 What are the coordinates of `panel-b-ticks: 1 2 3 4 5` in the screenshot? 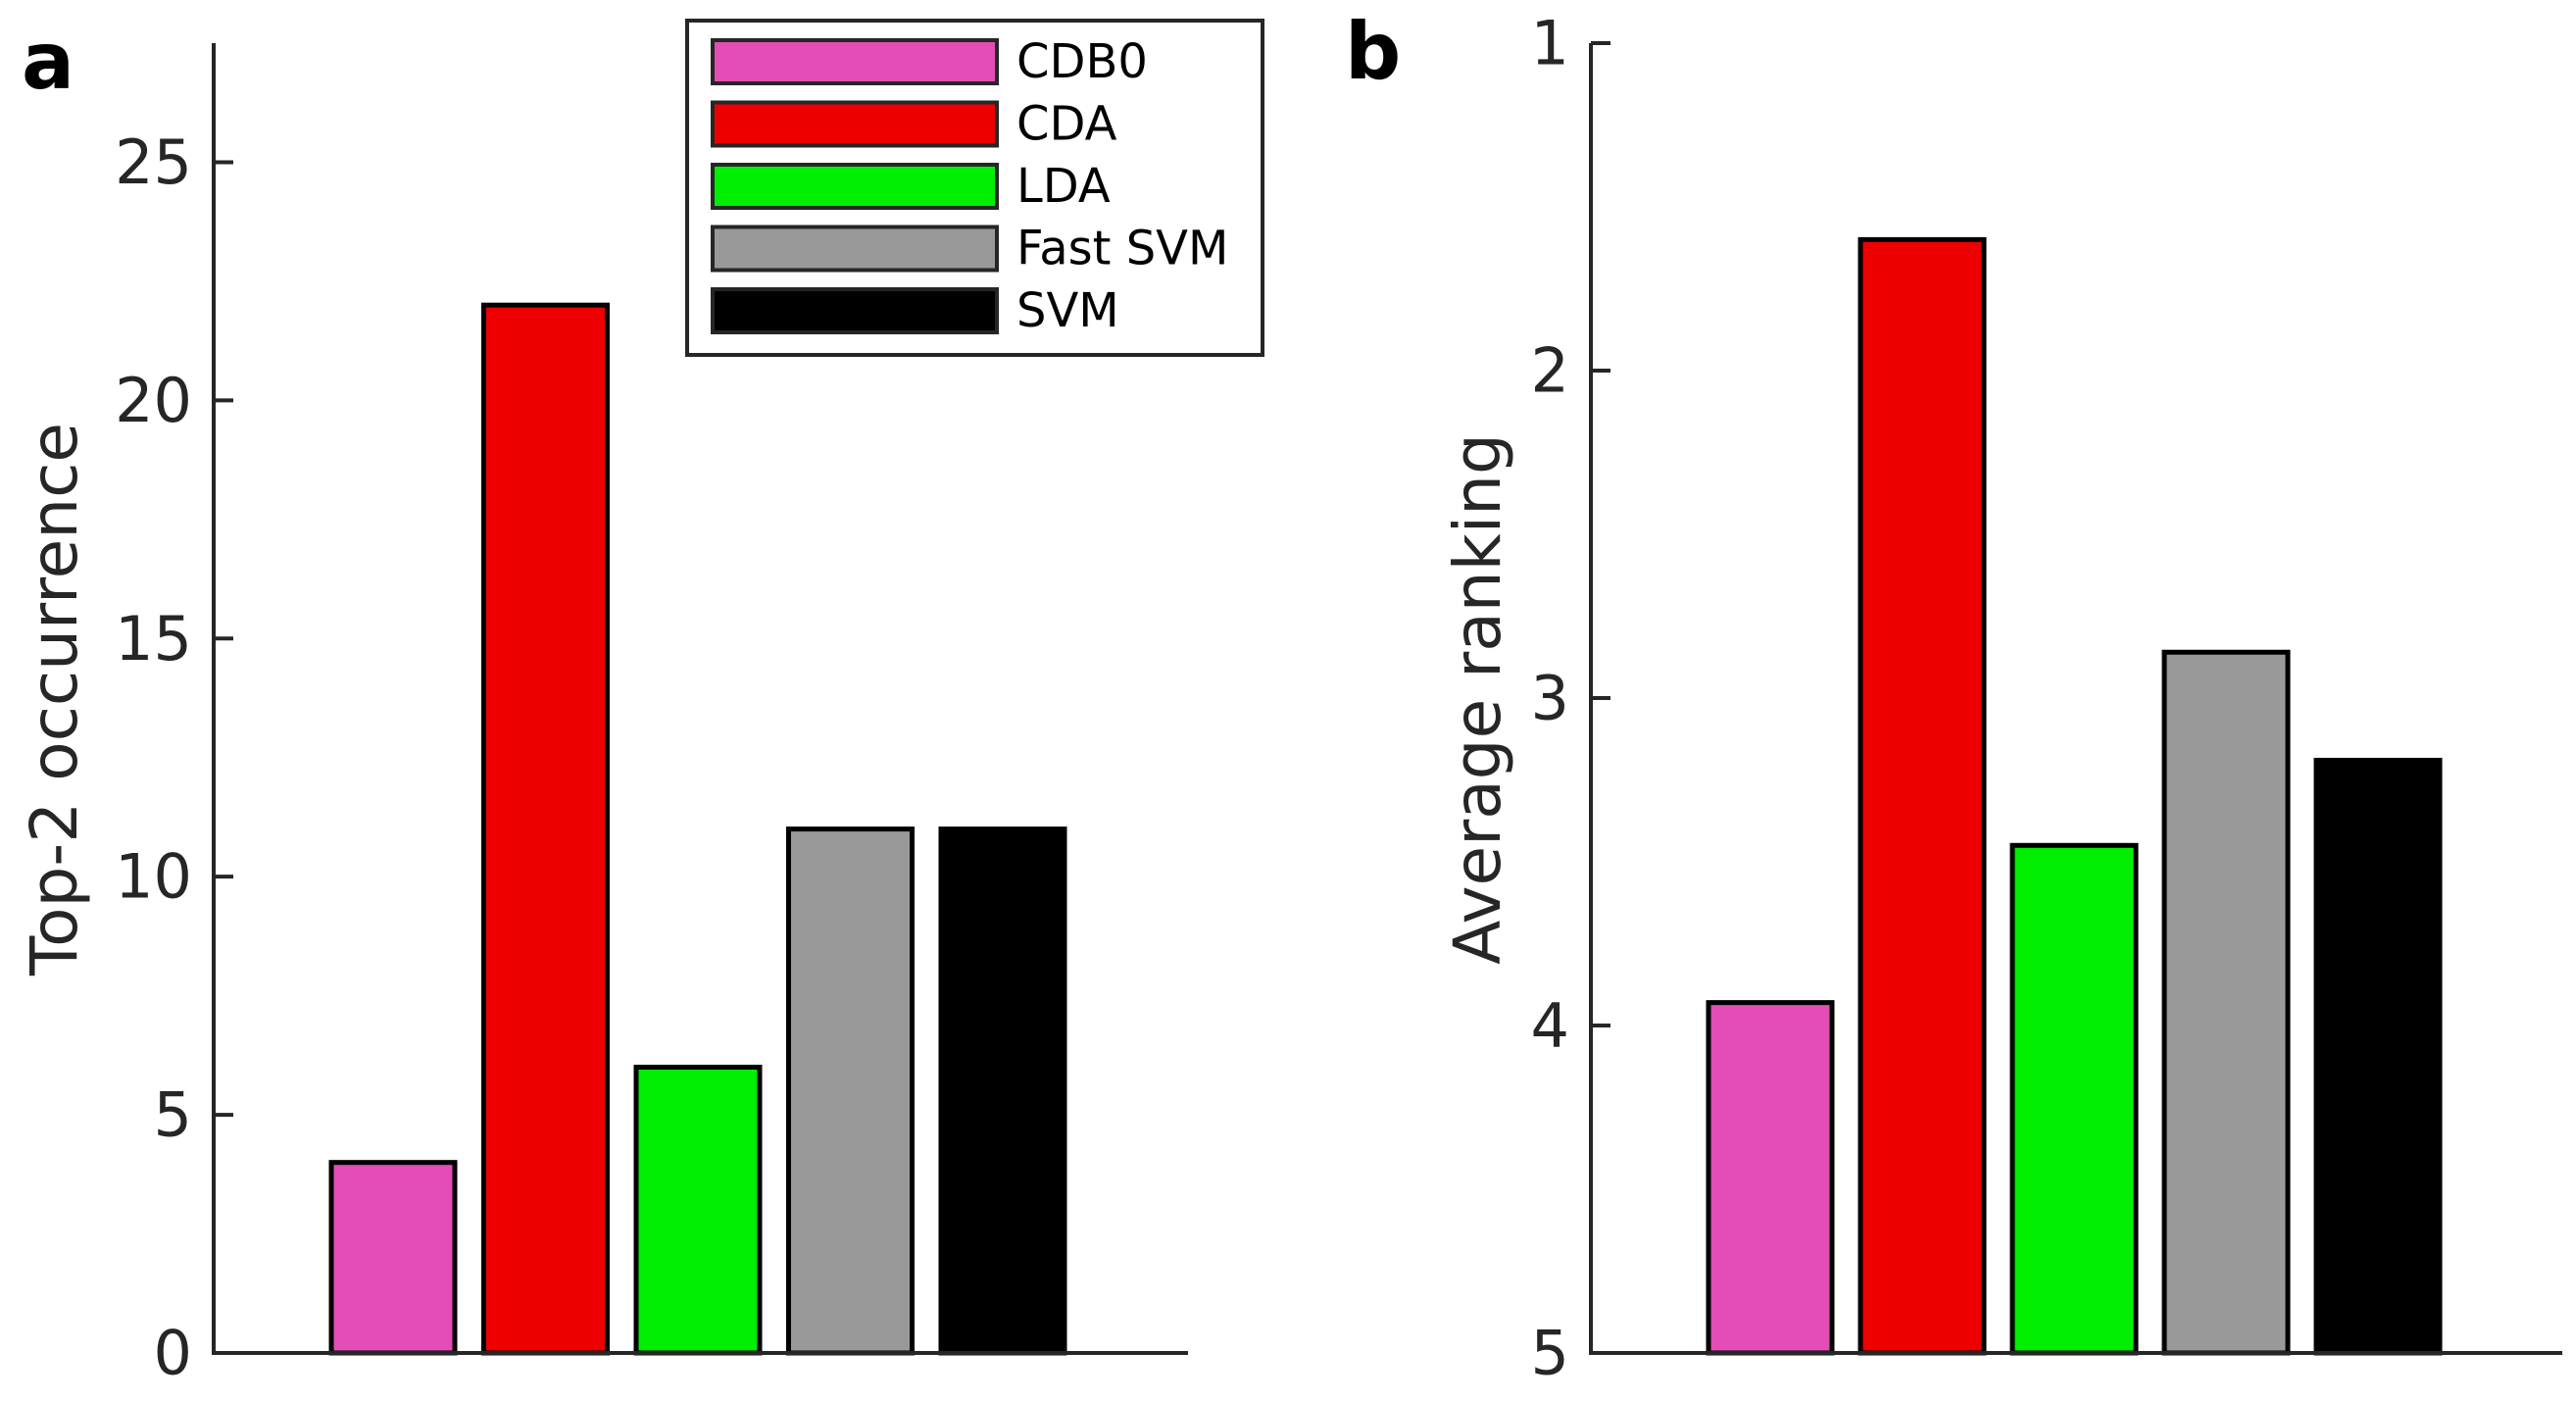 It's located at (1570, 699).